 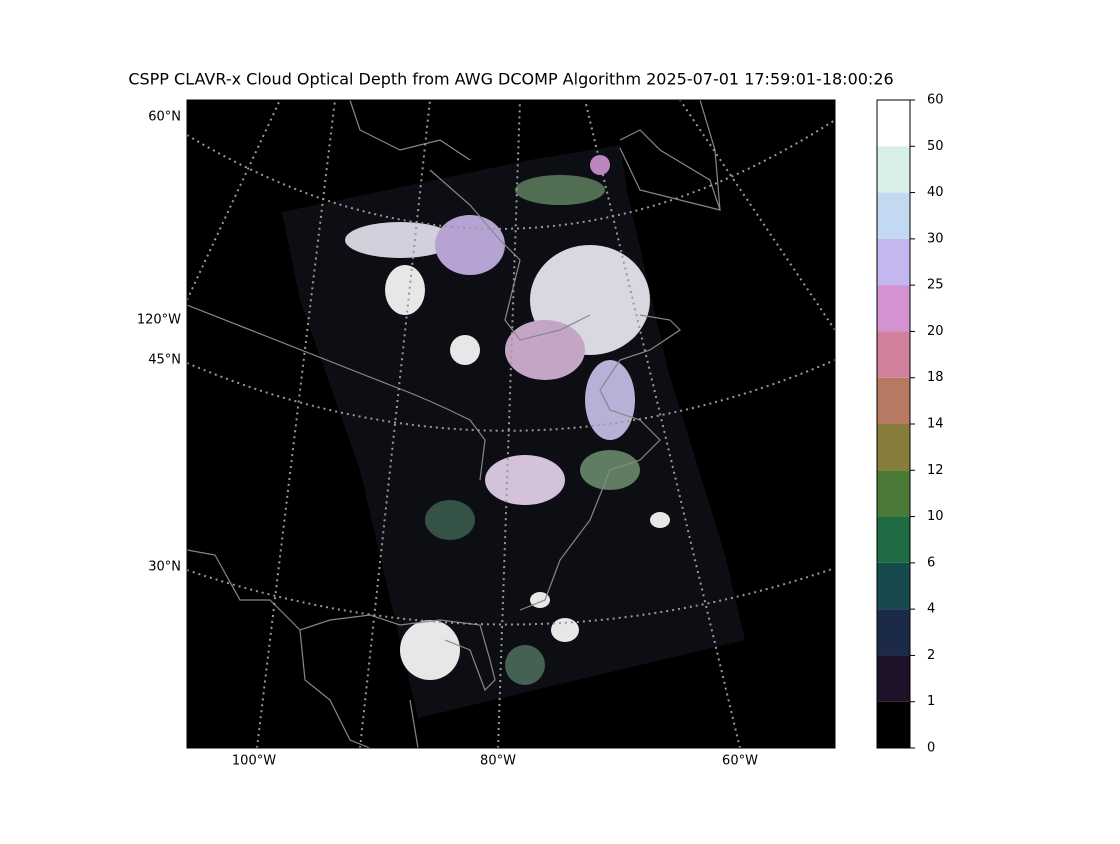 What do you see at coordinates (931, 562) in the screenshot?
I see `colorbar-tick-label: 6` at bounding box center [931, 562].